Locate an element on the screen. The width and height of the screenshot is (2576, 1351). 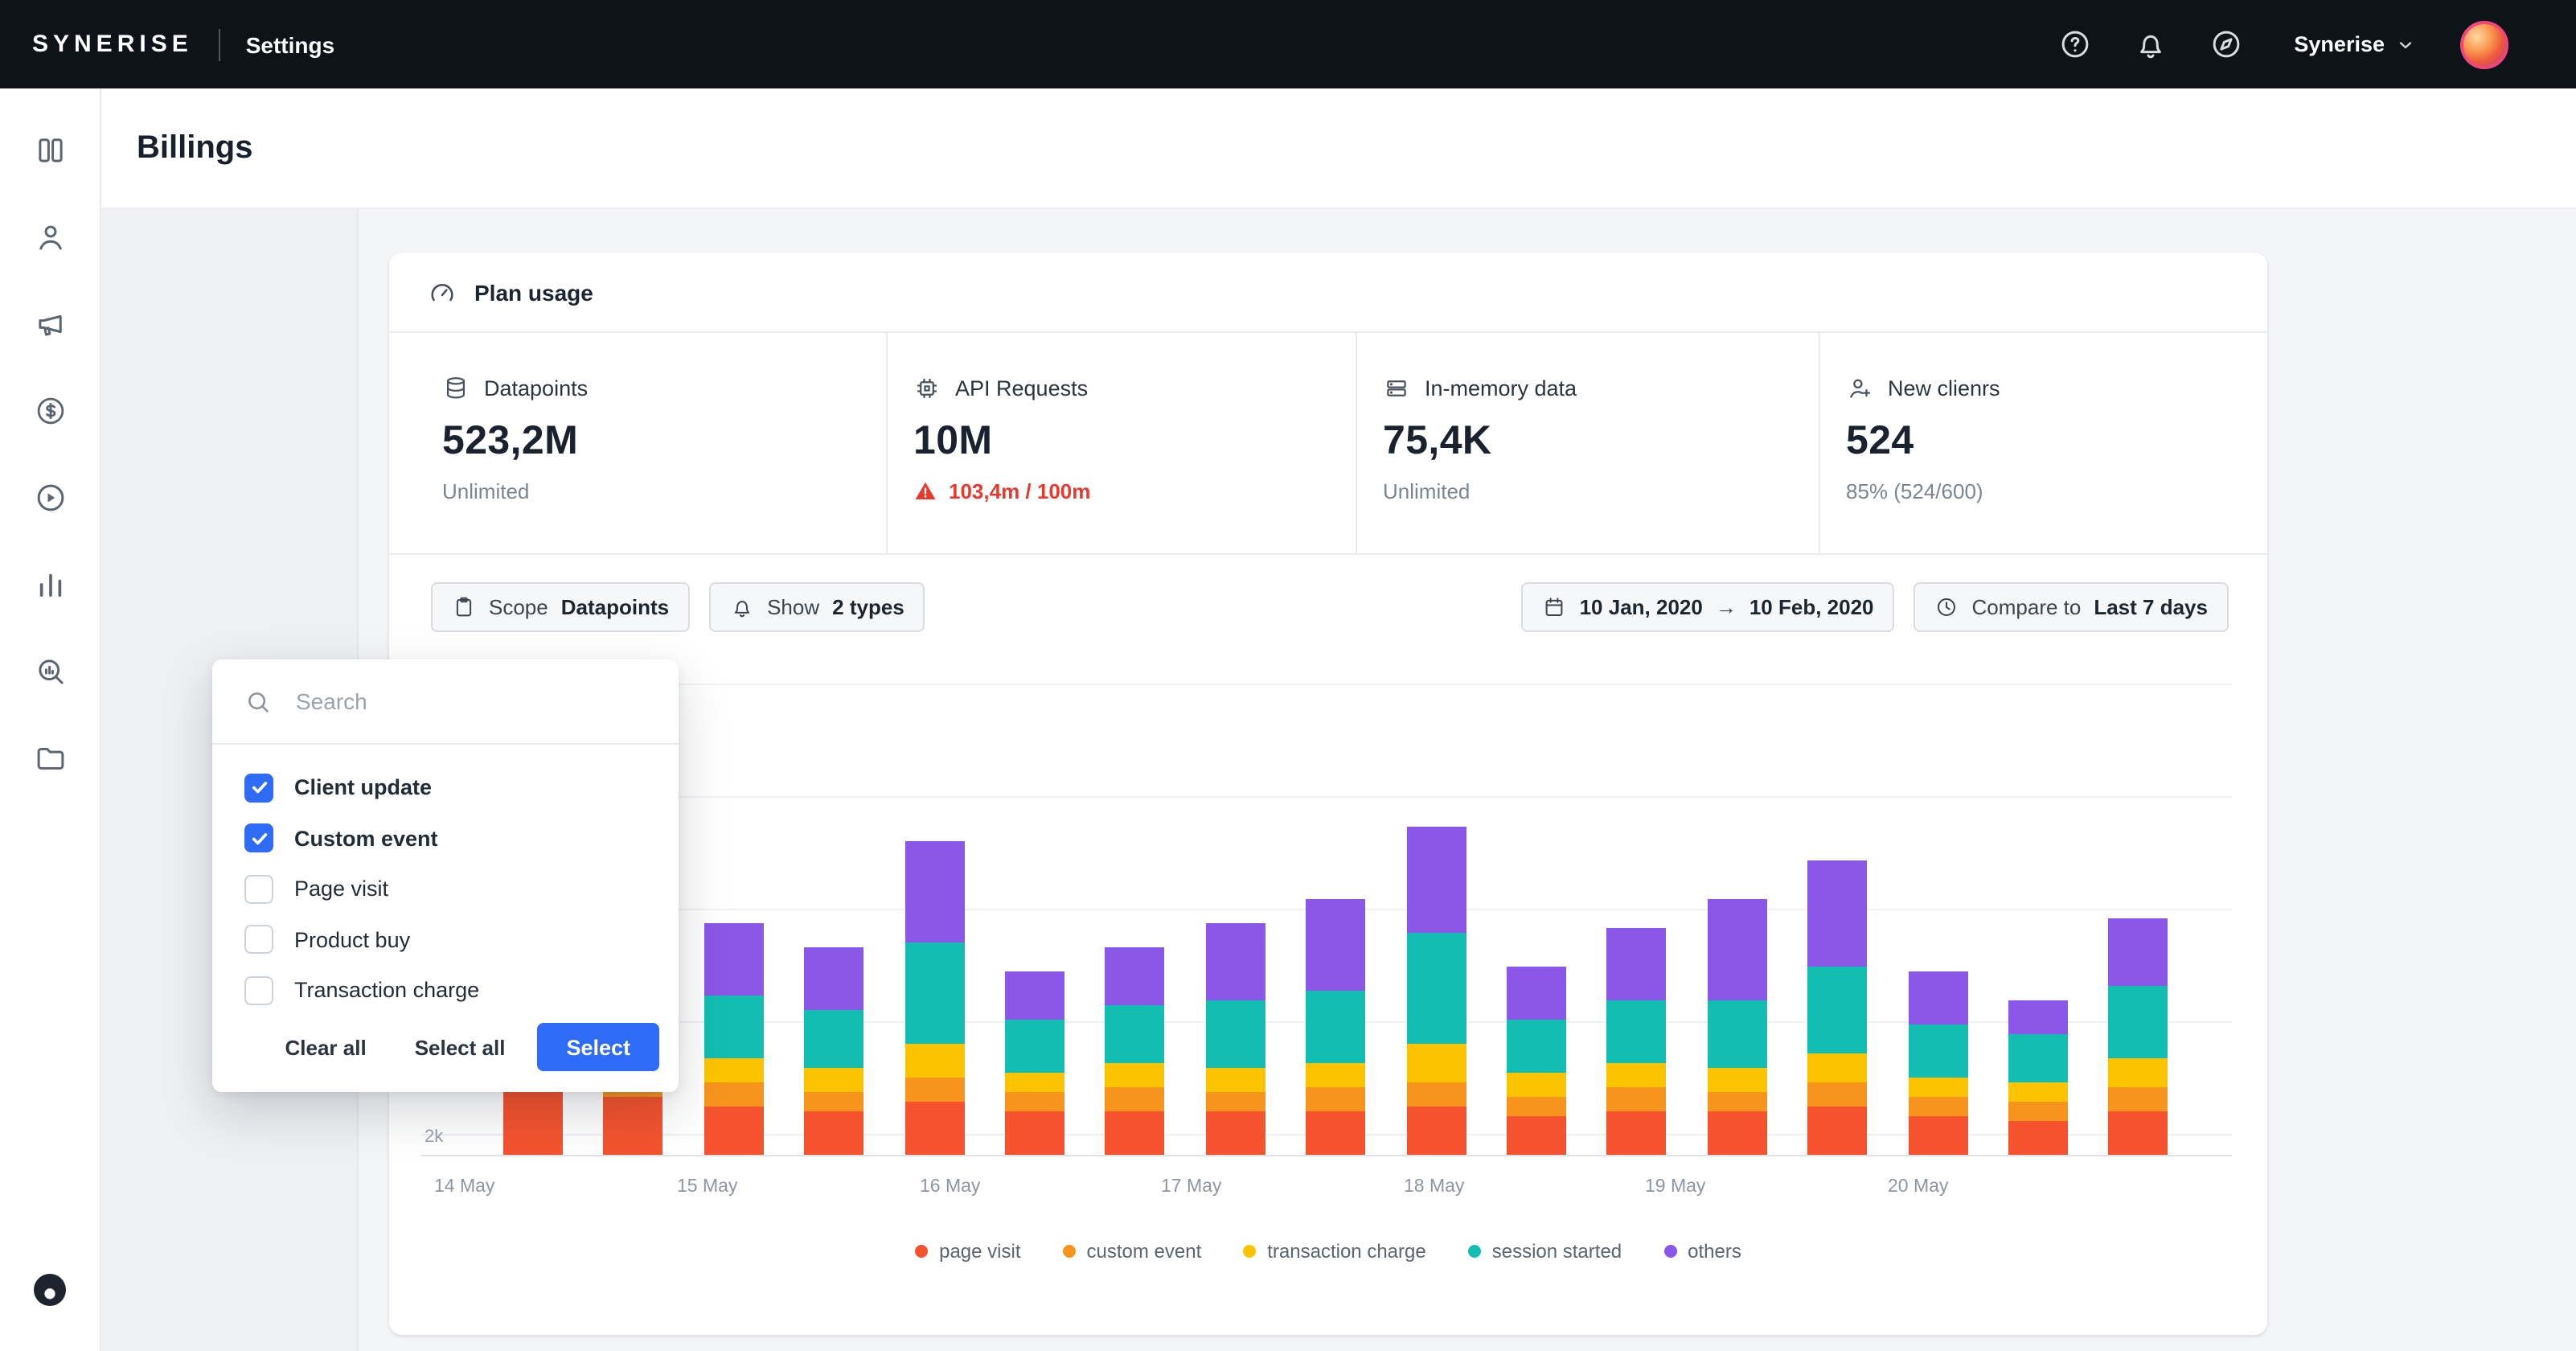
clear-all-button: Clear all is located at coordinates (326, 1047).